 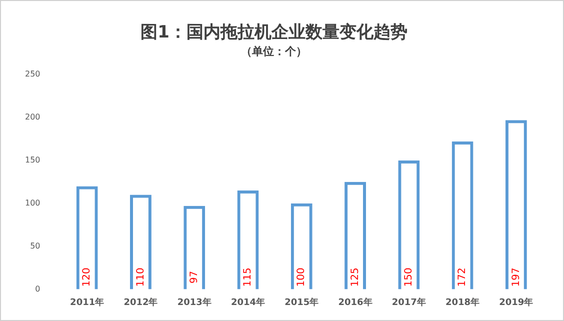 What do you see at coordinates (409, 277) in the screenshot?
I see `data-label: 150` at bounding box center [409, 277].